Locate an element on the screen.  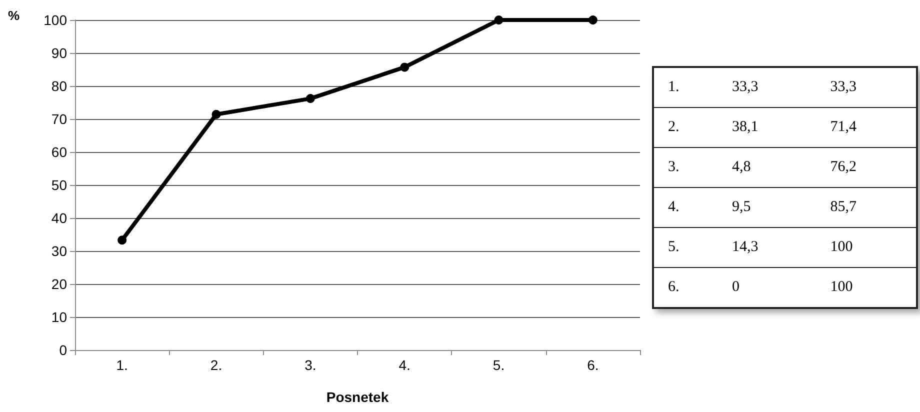
y-tick-label: 40 is located at coordinates (59, 218).